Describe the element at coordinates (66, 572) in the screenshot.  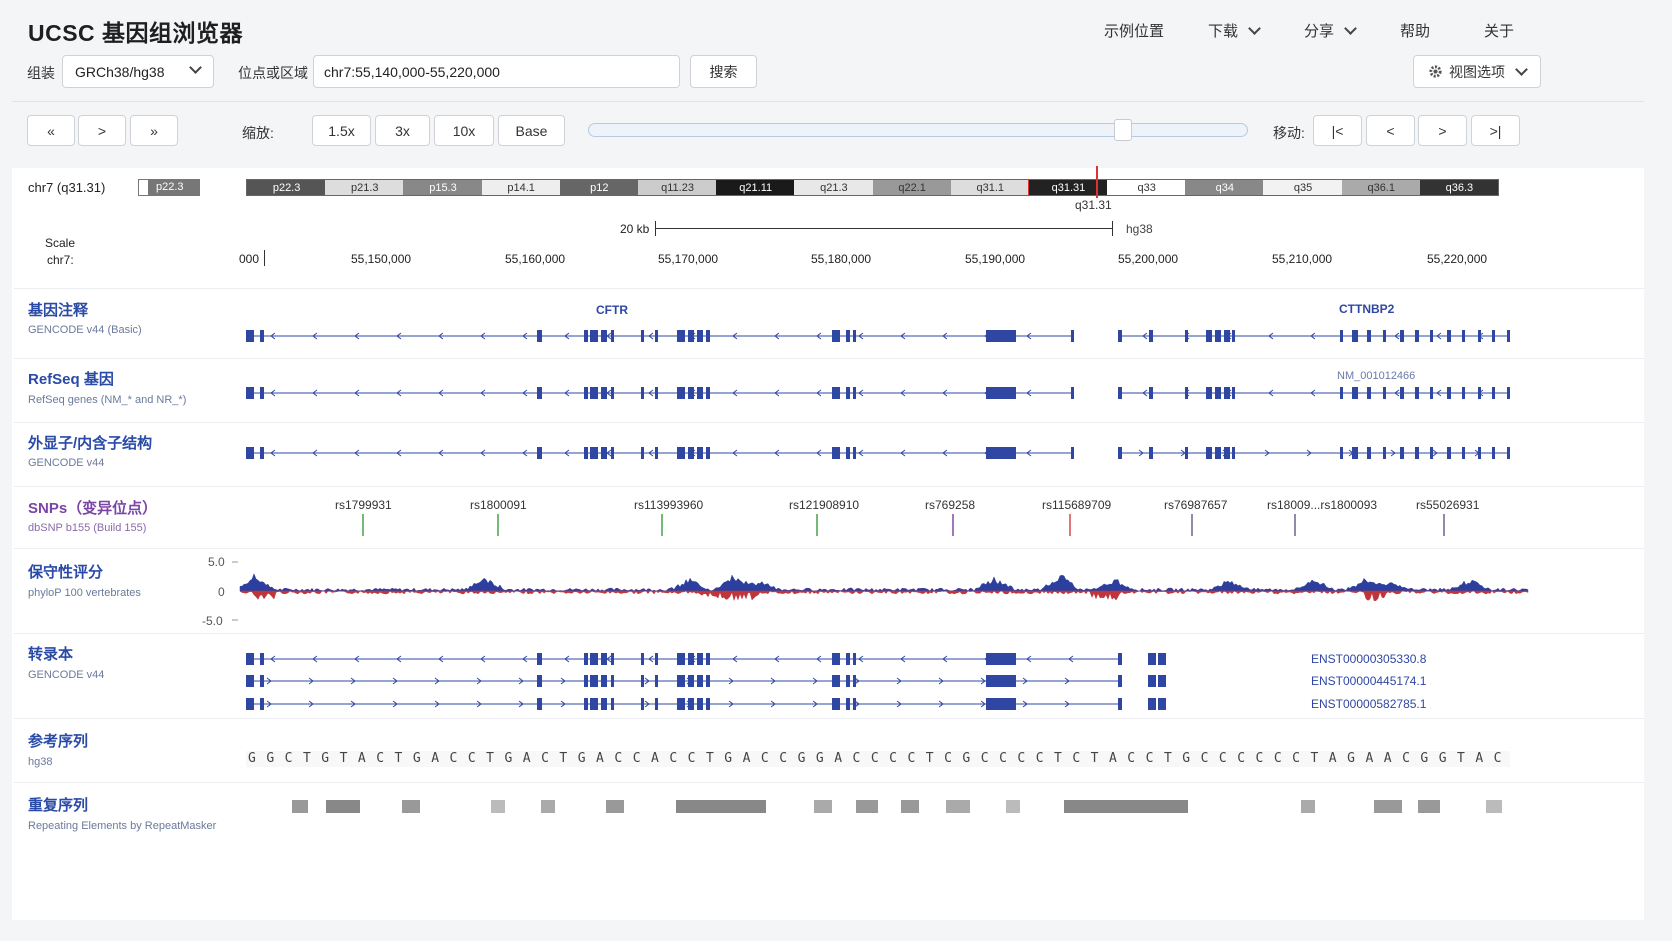
I see `track-conservation-title: 保守性评分` at that location.